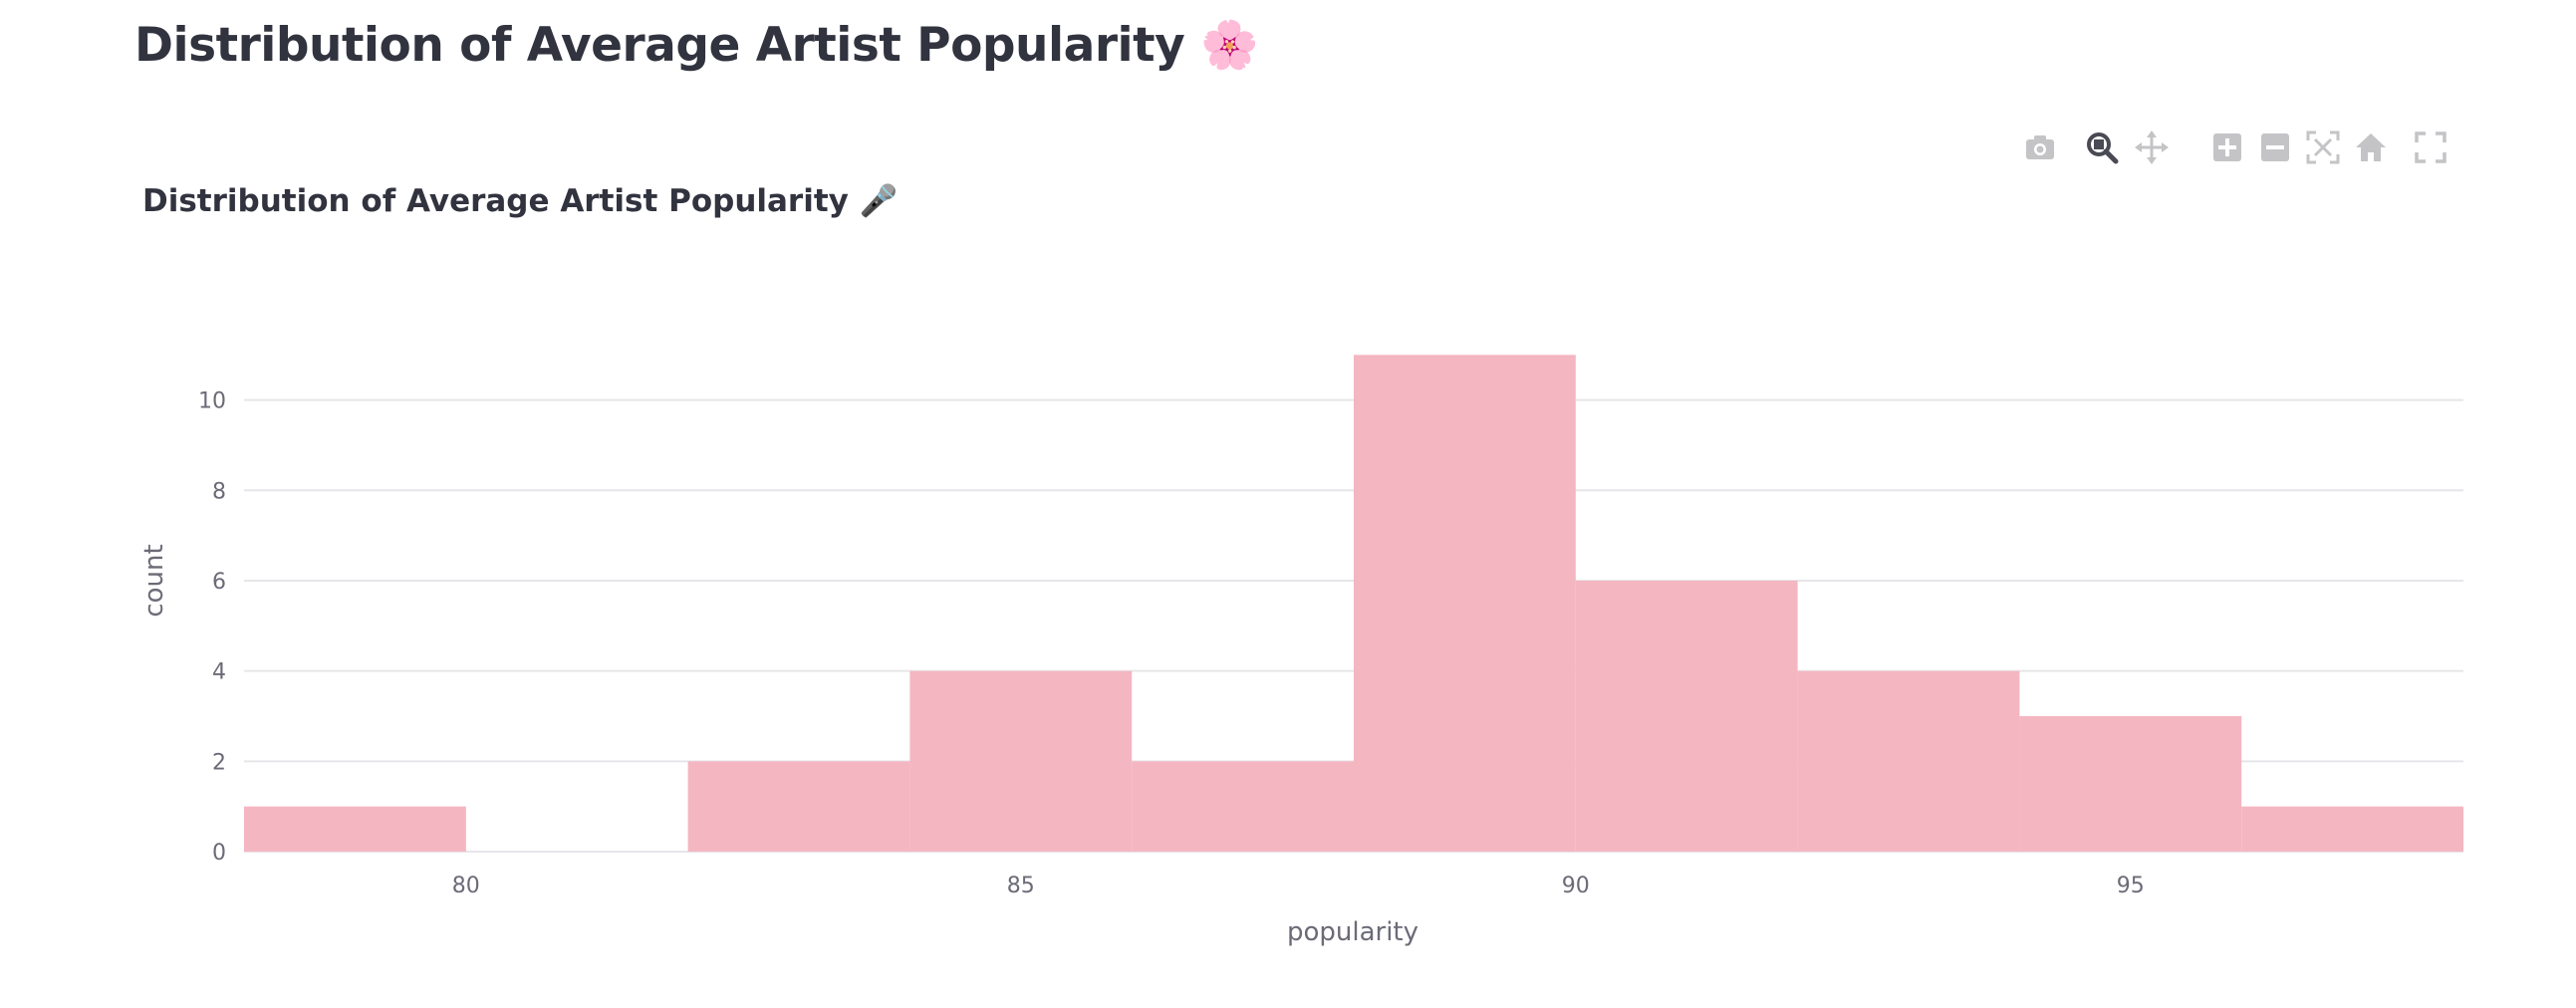 The image size is (2576, 1008). What do you see at coordinates (1352, 932) in the screenshot?
I see `x-axis-label: popularity` at bounding box center [1352, 932].